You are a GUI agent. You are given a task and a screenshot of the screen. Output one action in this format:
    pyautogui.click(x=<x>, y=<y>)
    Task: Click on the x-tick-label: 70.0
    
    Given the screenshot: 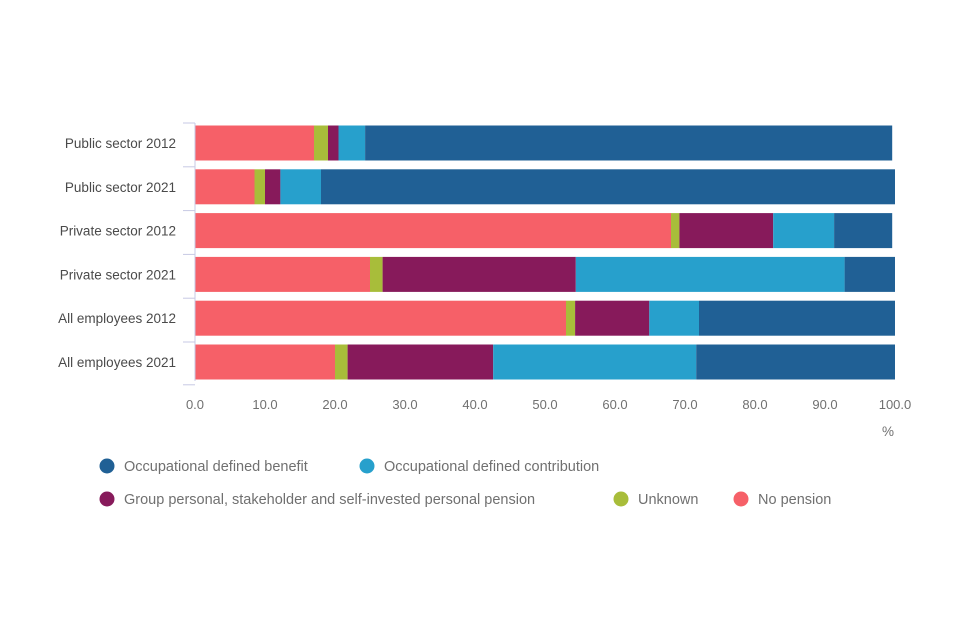 What is the action you would take?
    pyautogui.click(x=684, y=404)
    